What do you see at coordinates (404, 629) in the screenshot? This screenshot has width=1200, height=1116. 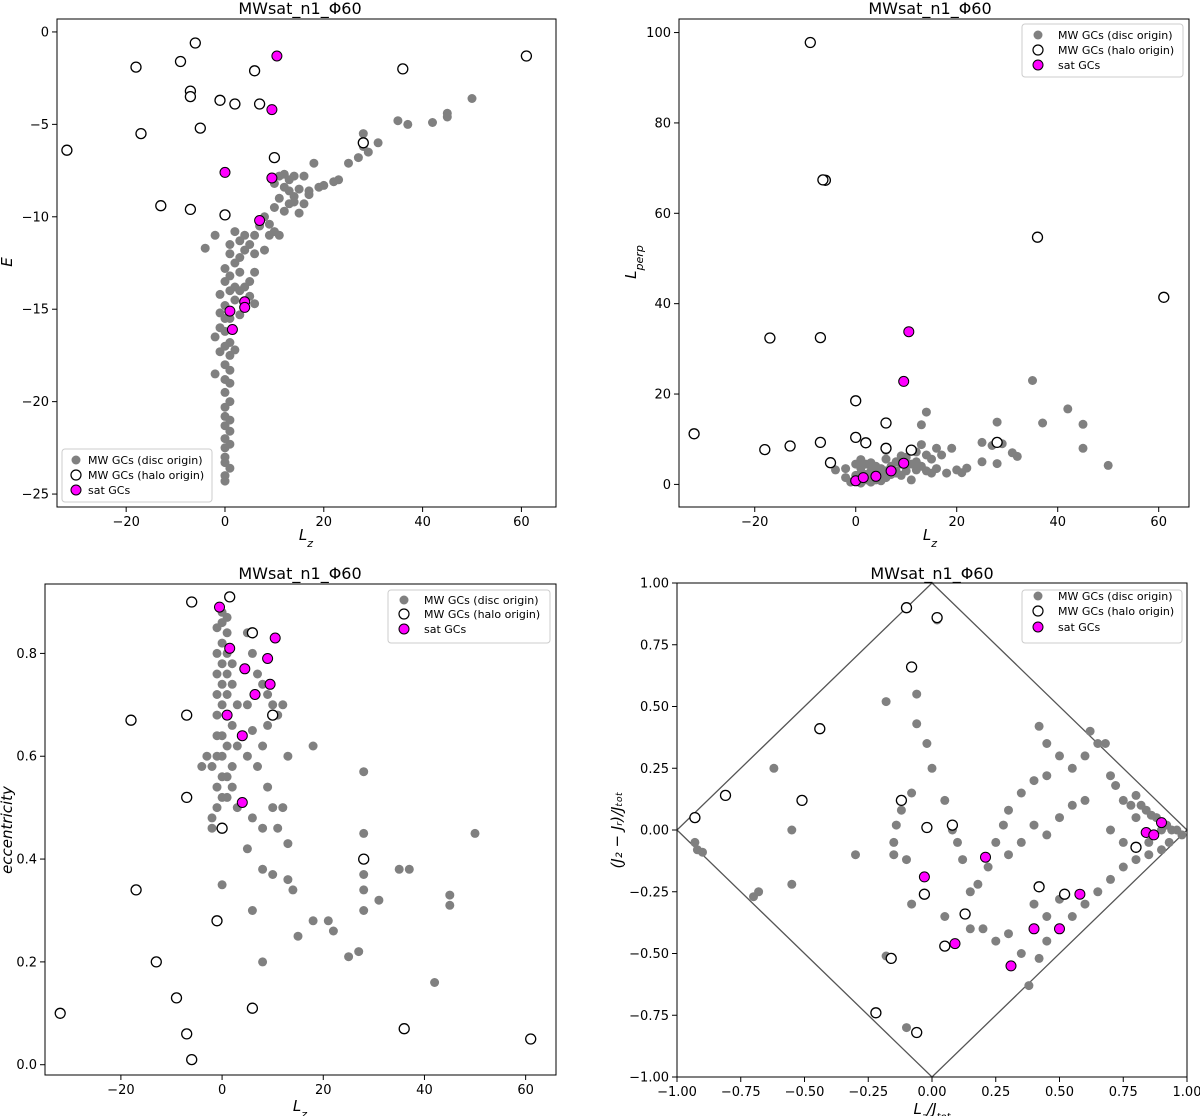 I see `legend-marker-sat` at bounding box center [404, 629].